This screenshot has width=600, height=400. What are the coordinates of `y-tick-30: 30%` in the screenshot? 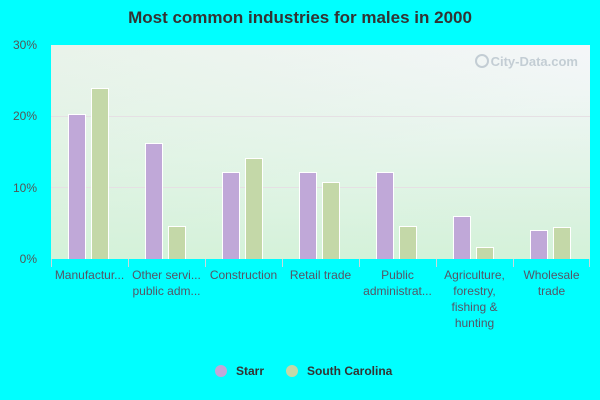 It's located at (24, 45).